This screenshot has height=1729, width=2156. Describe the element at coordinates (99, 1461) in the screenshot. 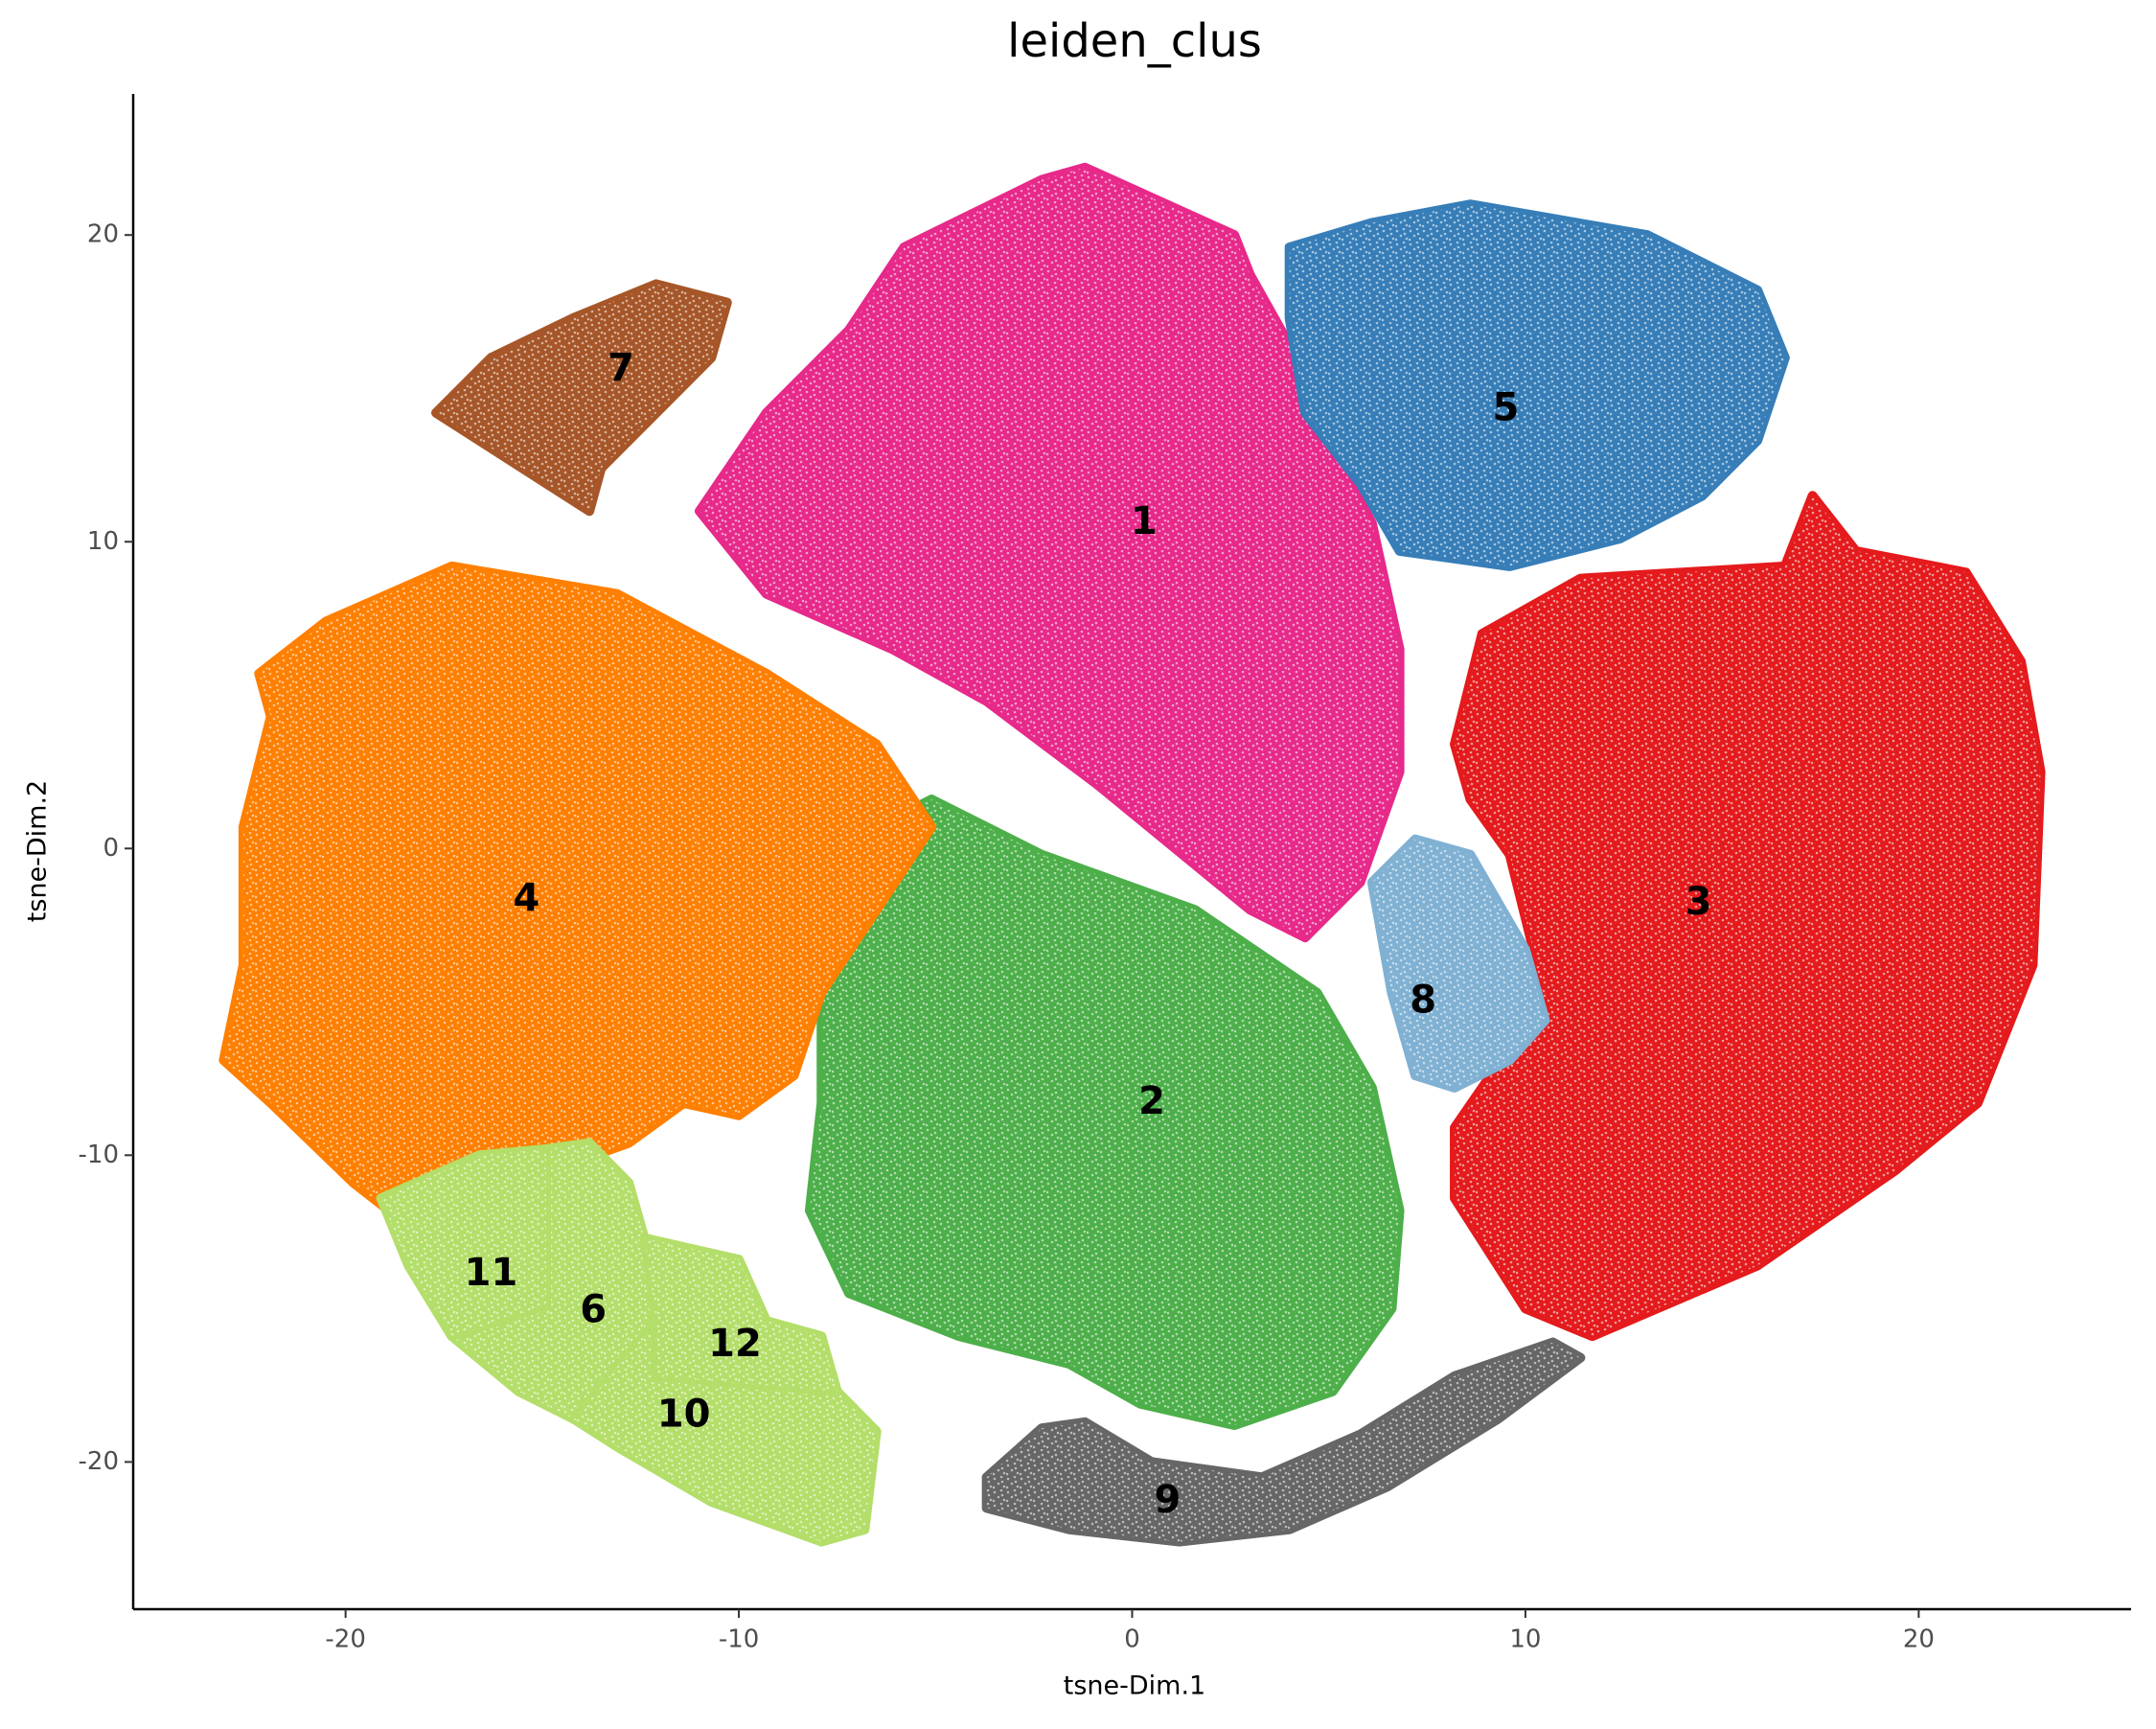

I see `y-tick-label: -20` at that location.